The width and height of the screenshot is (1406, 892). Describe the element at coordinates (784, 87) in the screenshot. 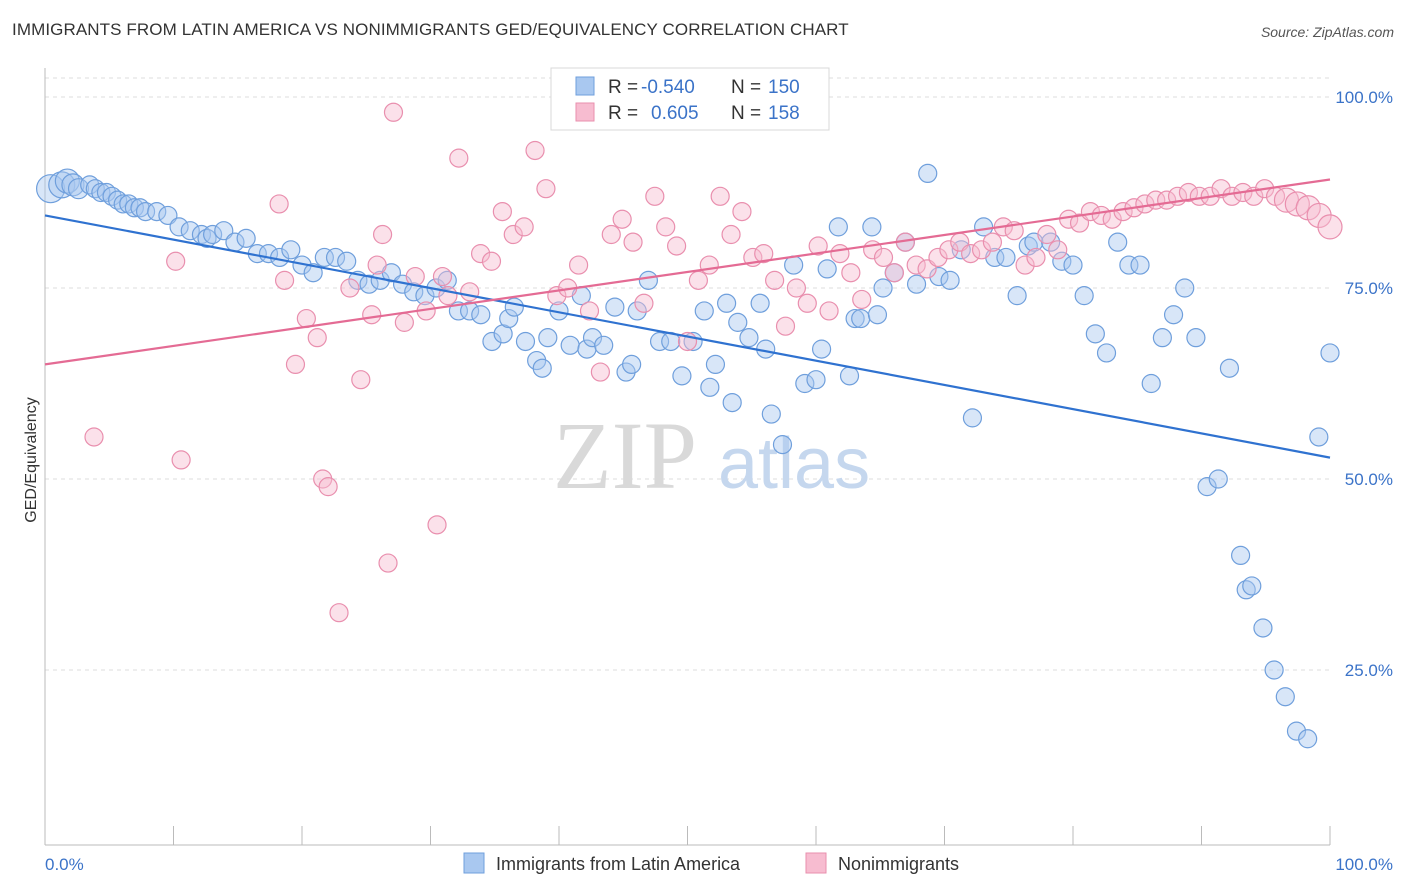

I see `legend-n-immigrants: 150` at that location.